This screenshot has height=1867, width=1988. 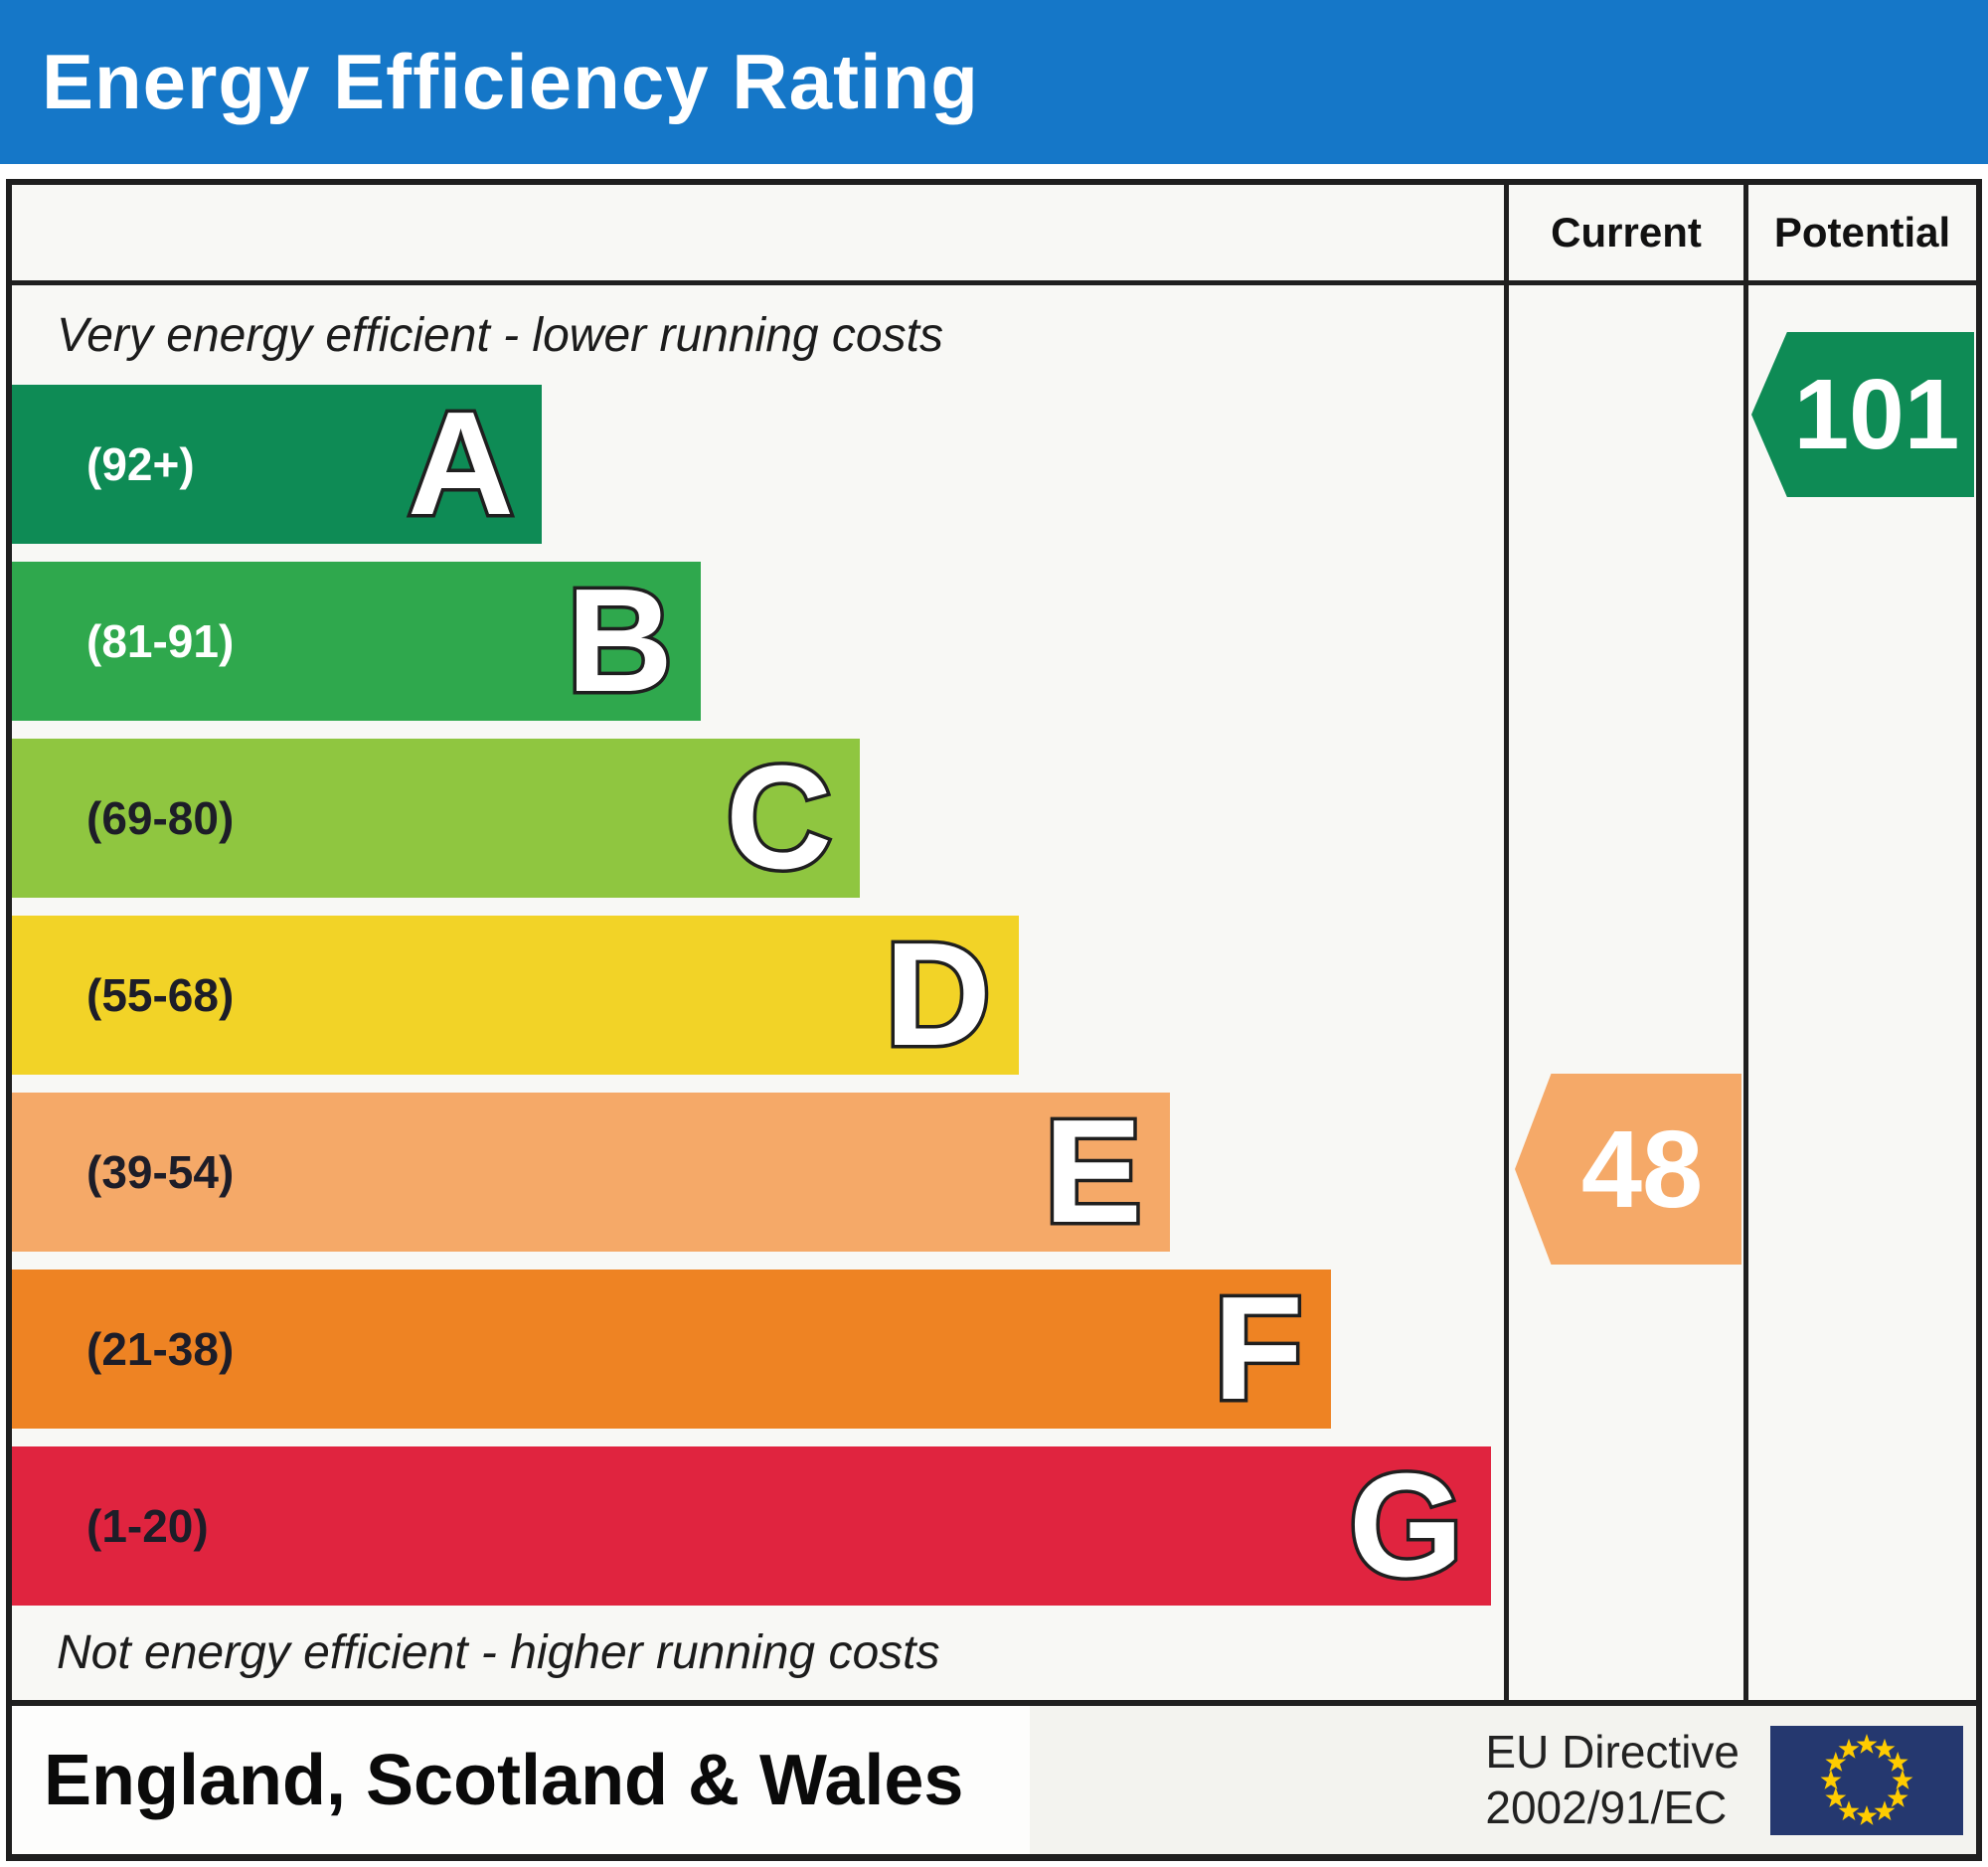 I want to click on band-range-label-e: (39-54), so click(x=160, y=1172).